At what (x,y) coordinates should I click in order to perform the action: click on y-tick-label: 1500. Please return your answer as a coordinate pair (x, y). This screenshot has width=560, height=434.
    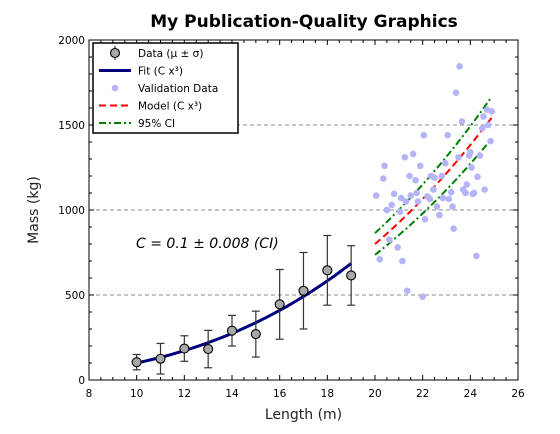
    Looking at the image, I should click on (71, 126).